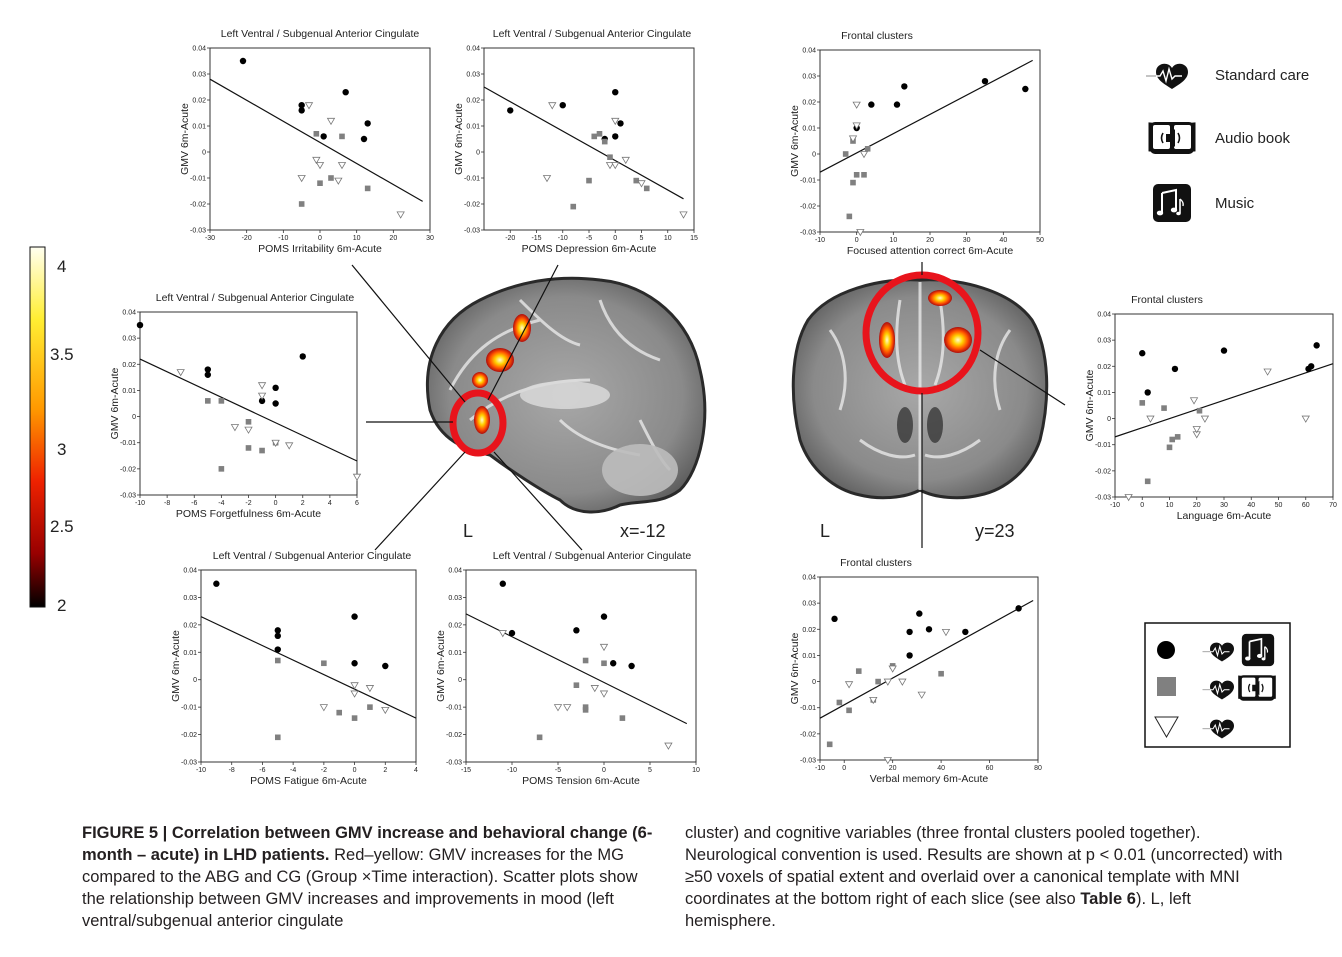 This screenshot has width=1342, height=957. I want to click on coronal-brain-slice: L y=23, so click(920, 406).